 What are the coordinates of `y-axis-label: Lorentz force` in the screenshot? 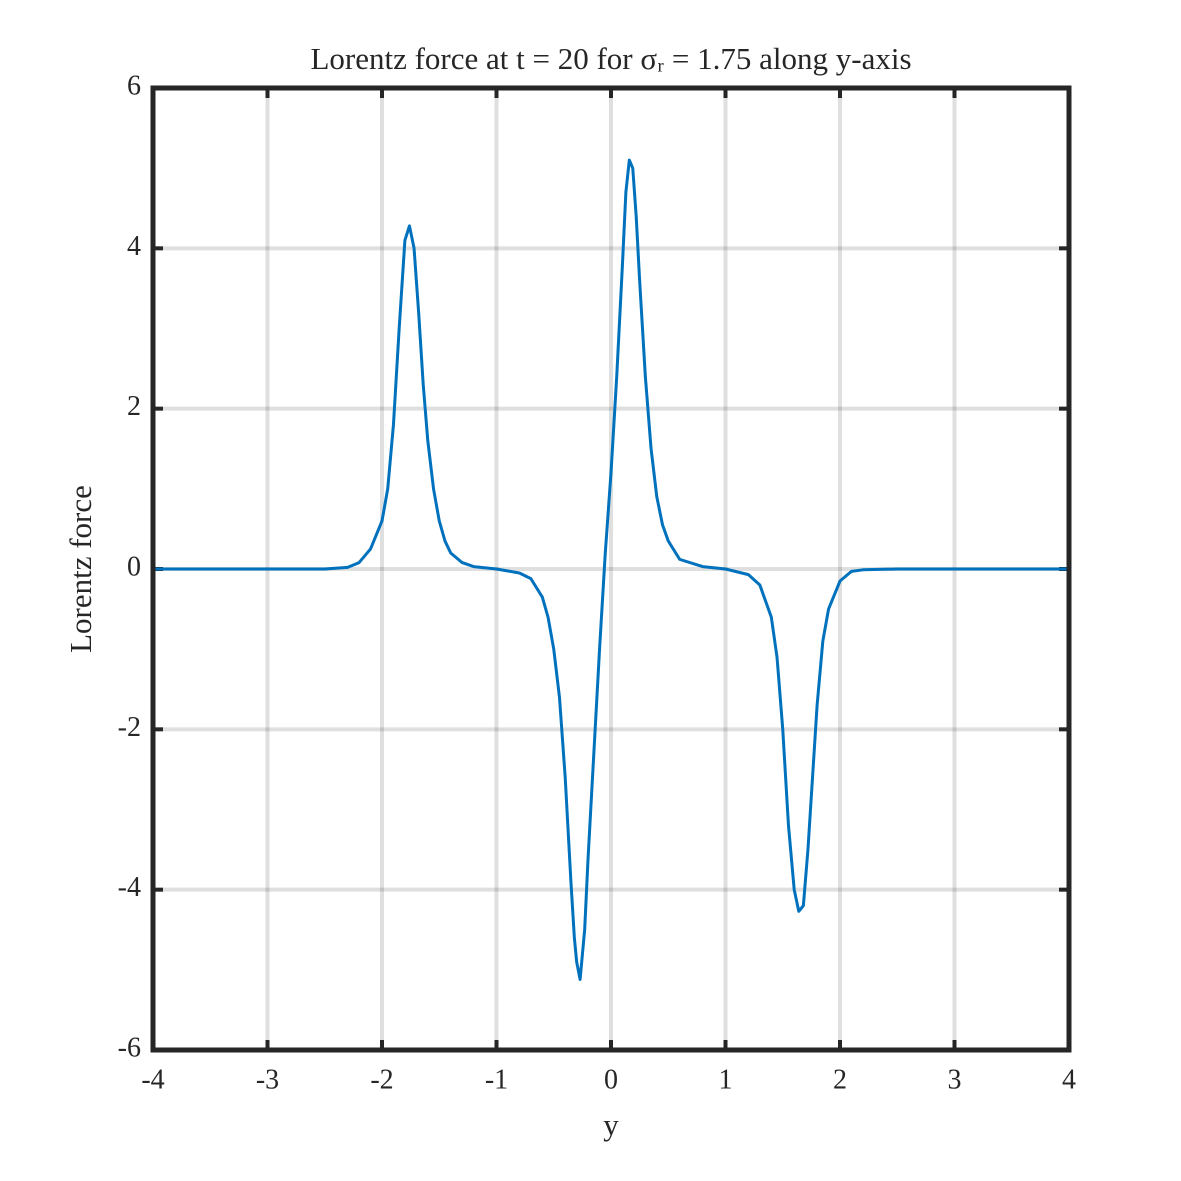 It's located at (80, 569).